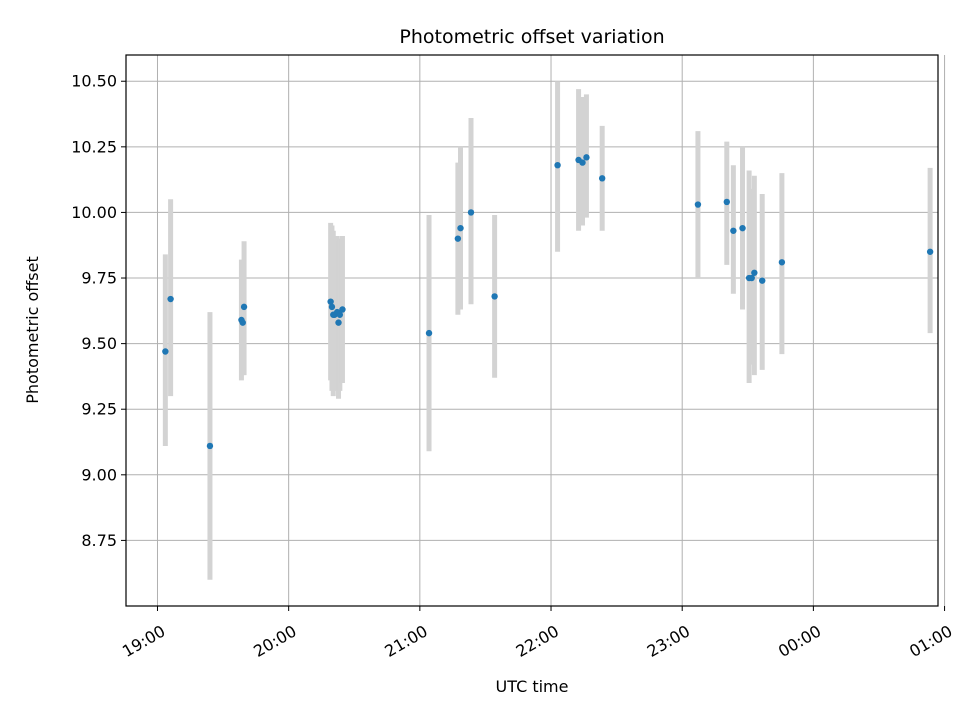  I want to click on y-tick-label: 10.25, so click(94, 146).